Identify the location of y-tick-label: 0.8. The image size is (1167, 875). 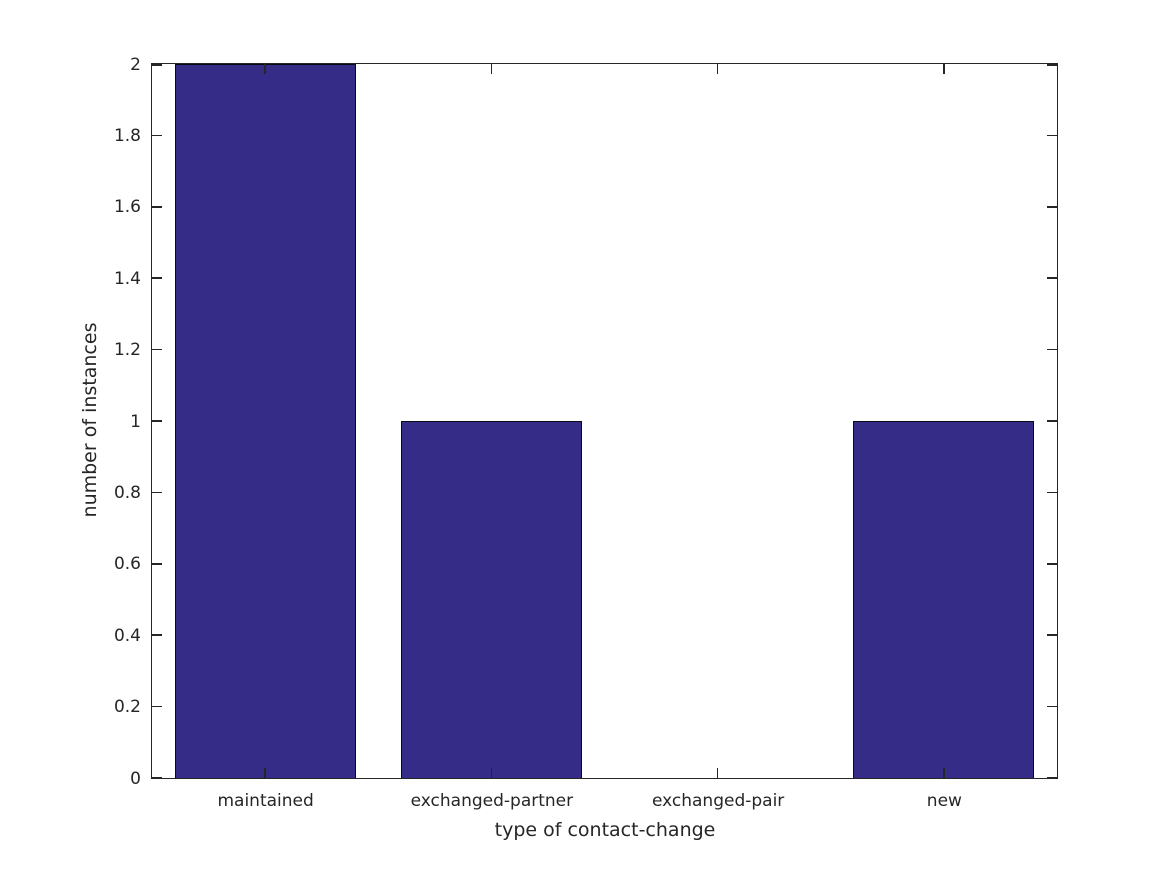
(127, 492).